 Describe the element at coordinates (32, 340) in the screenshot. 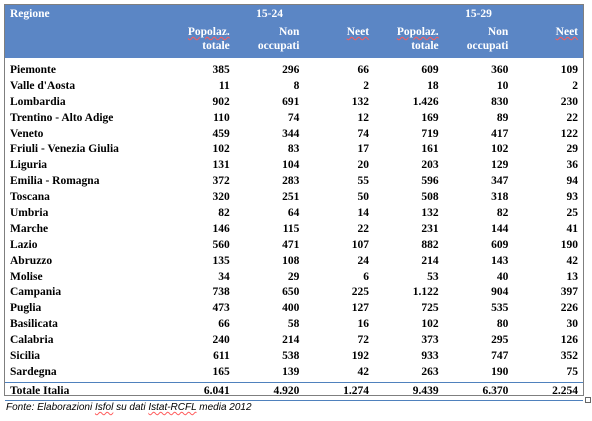

I see `region-name: Calabria` at that location.